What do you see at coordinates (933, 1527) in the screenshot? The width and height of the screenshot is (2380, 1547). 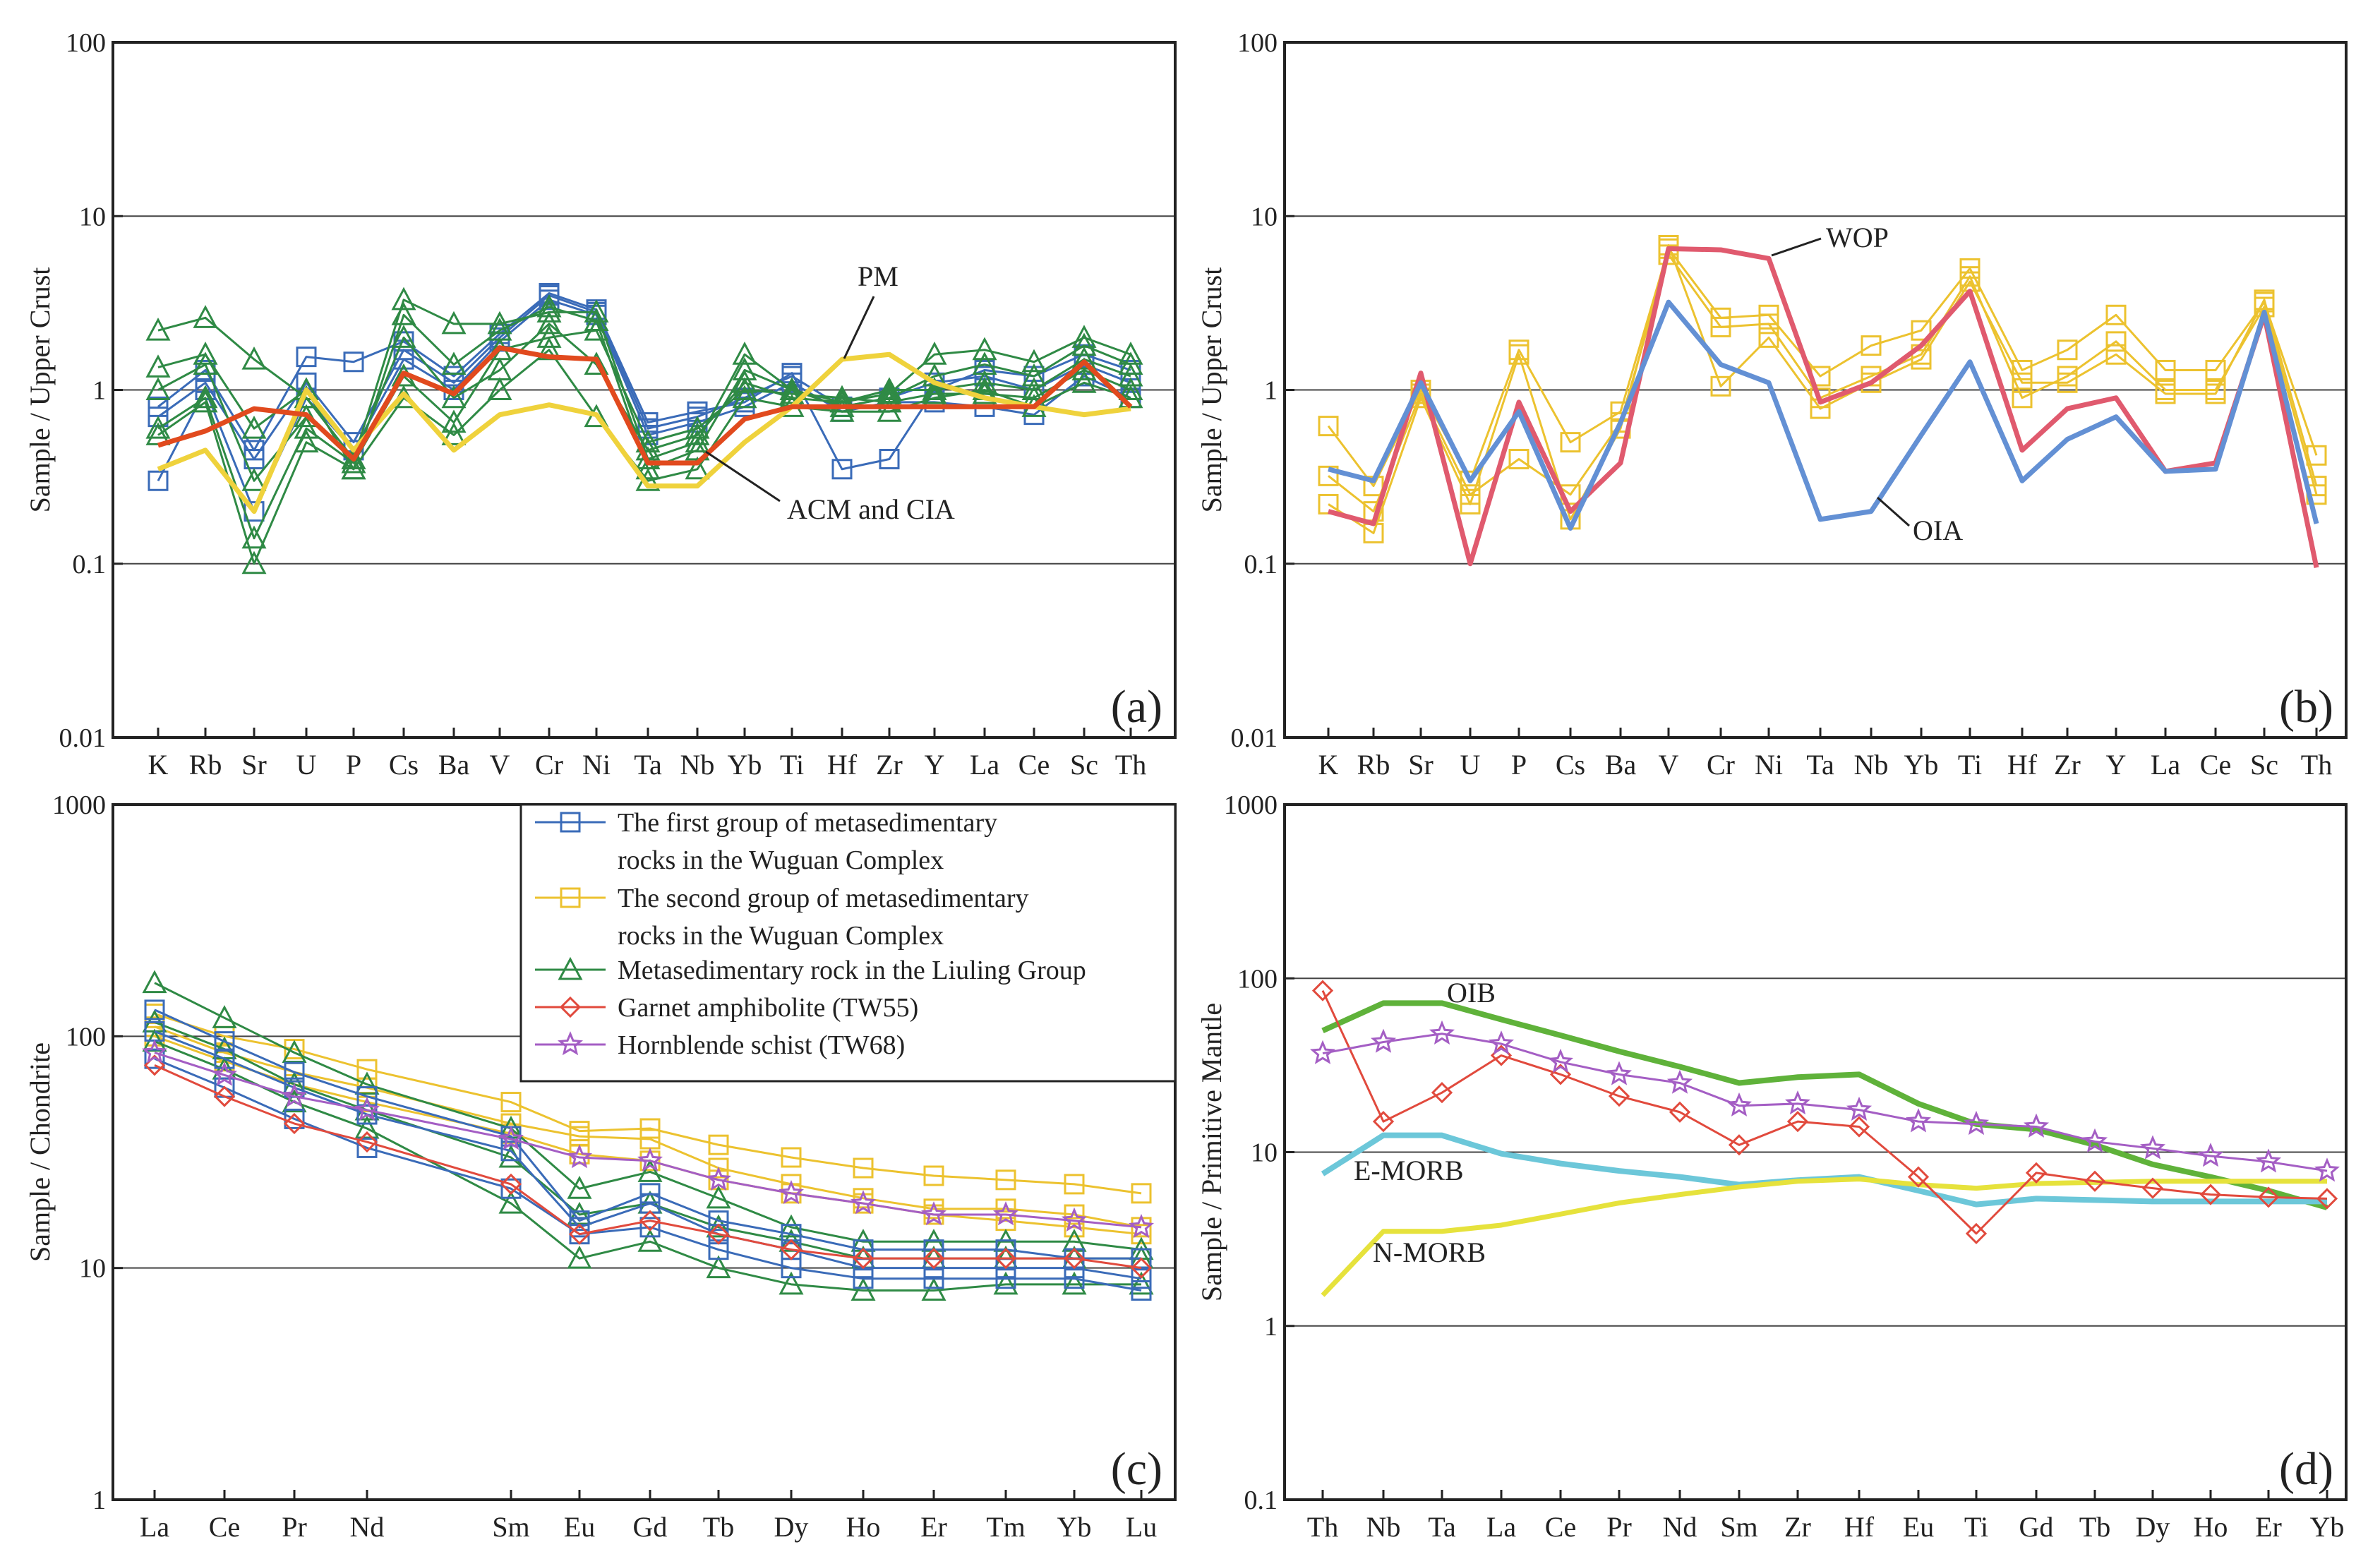 I see `x-tick-label: Er` at bounding box center [933, 1527].